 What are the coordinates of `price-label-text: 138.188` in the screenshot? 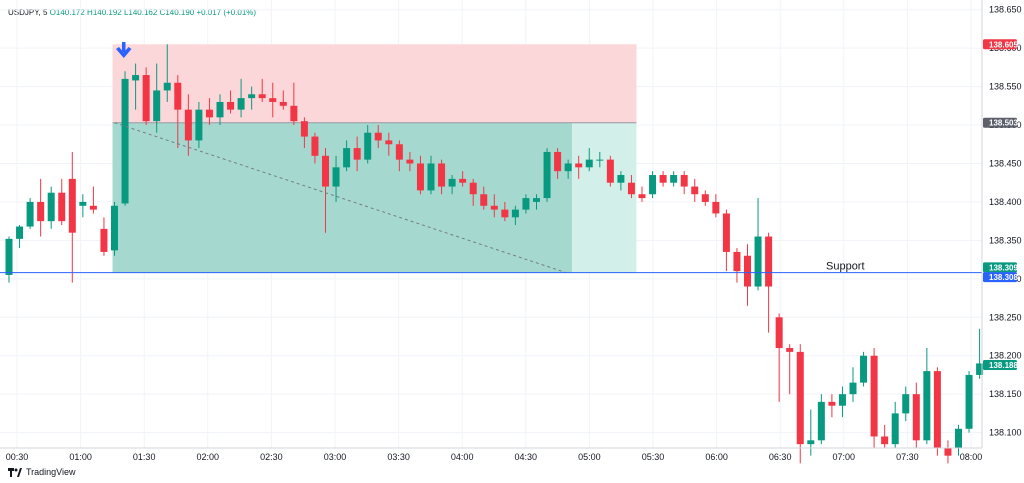 It's located at (1003, 365).